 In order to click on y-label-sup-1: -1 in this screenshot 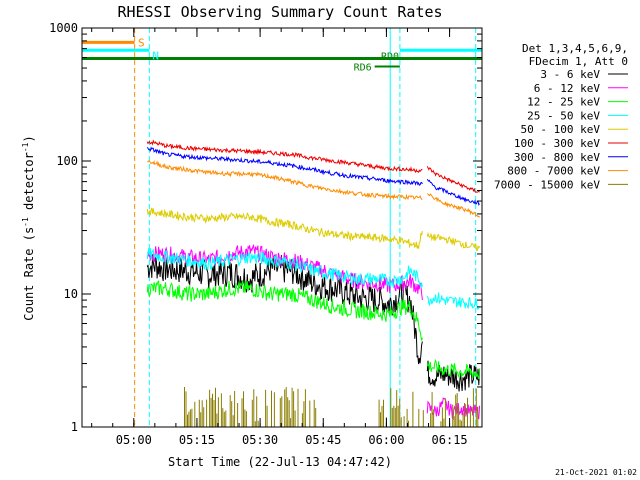, I will do `click(25, 222)`.